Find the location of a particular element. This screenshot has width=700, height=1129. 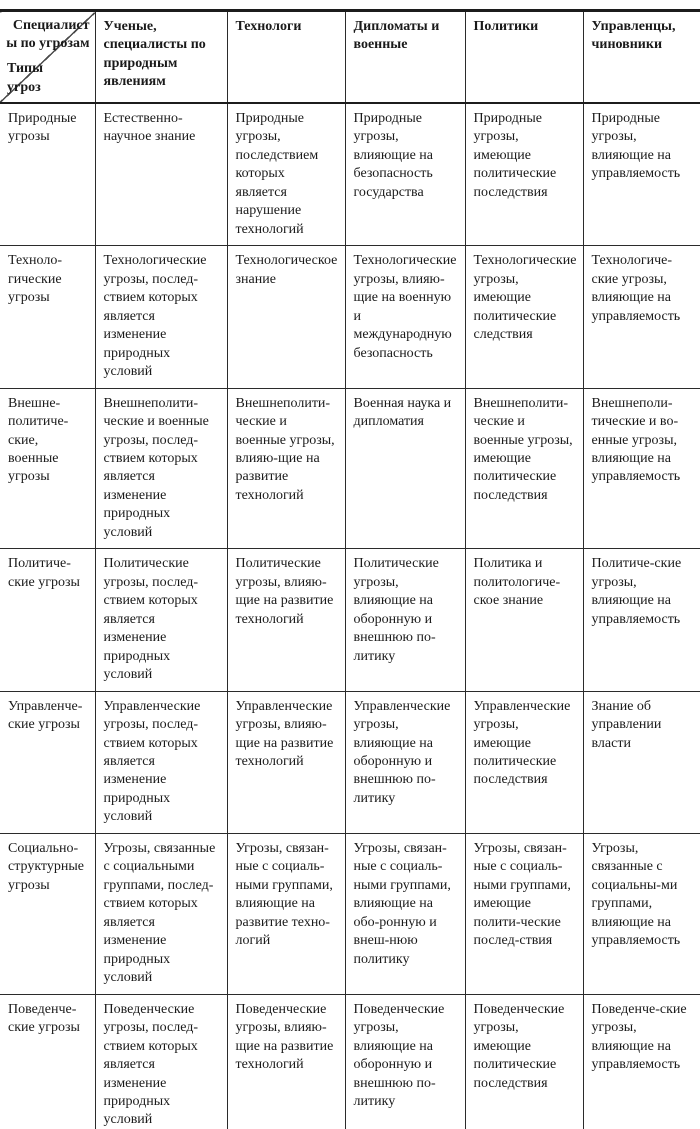

column-header-managers-officials: Управленцы, чиновники is located at coordinates (641, 56).